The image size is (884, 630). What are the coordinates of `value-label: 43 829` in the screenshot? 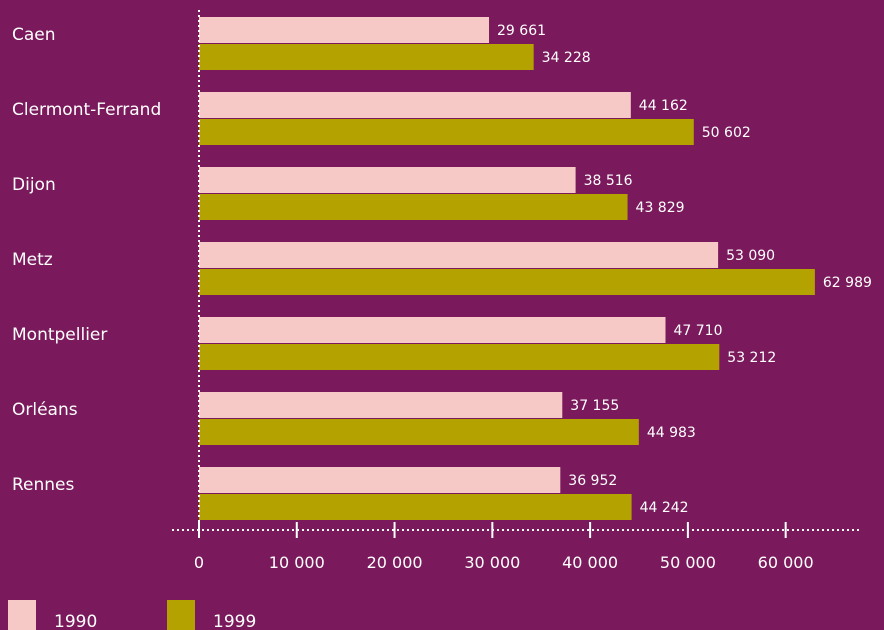 It's located at (660, 208).